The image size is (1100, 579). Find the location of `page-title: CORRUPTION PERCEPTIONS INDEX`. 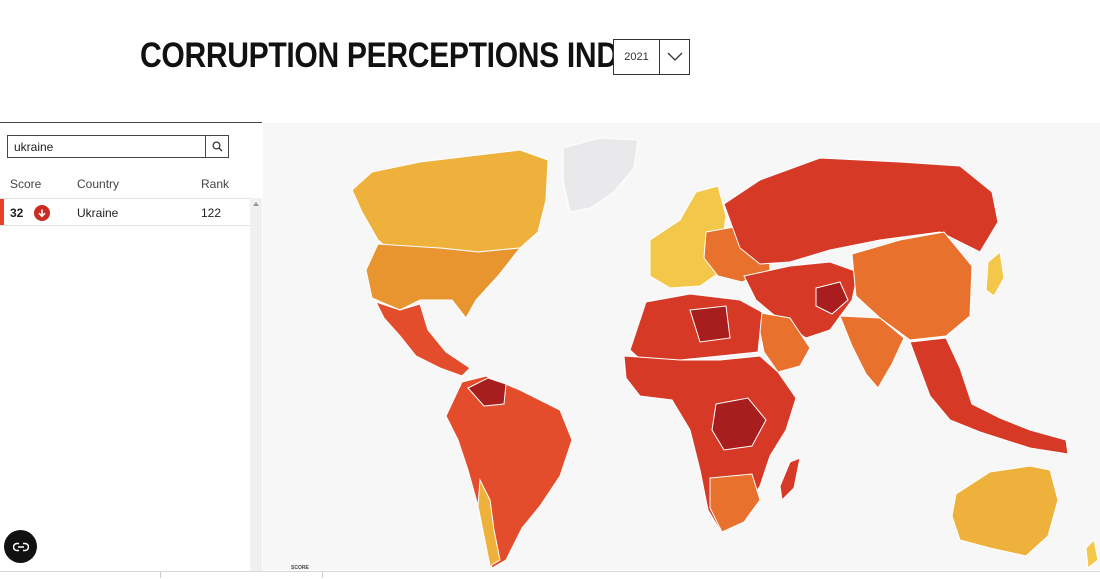

page-title: CORRUPTION PERCEPTIONS INDEX is located at coordinates (399, 55).